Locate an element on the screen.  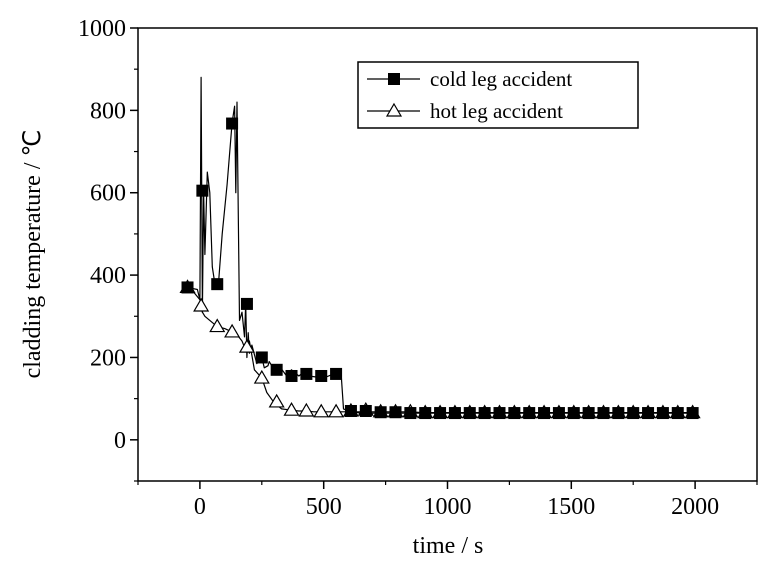
x-tick-label: 1500 is located at coordinates (571, 507).